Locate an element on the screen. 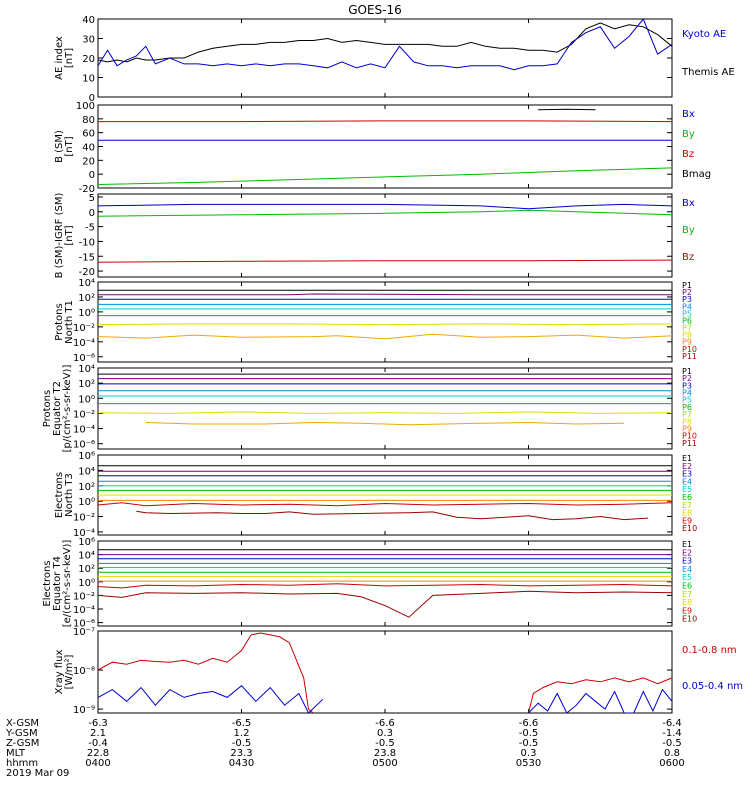 This screenshot has width=750, height=800. y-tick-label: 10⁻⁷ is located at coordinates (84, 632).